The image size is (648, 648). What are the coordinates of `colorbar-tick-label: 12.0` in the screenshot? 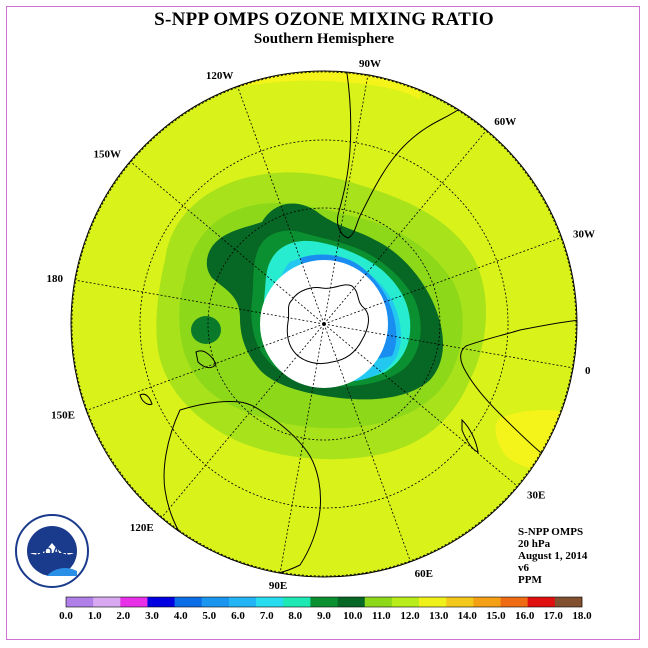 It's located at (410, 616).